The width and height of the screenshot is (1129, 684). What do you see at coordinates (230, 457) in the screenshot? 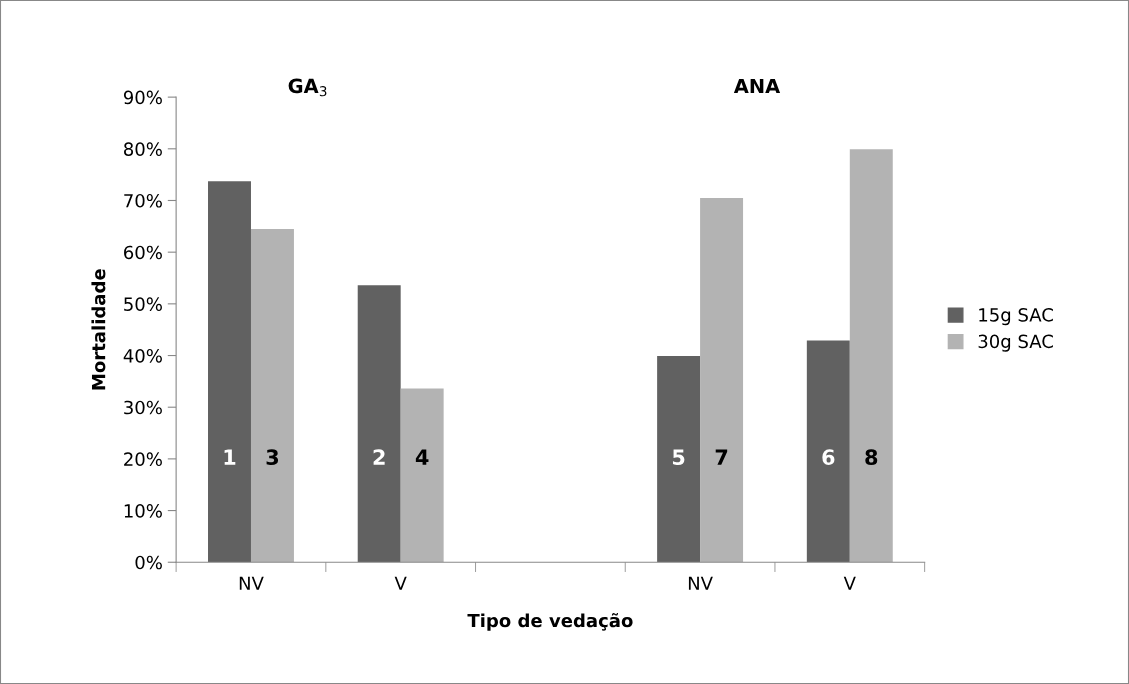
I see `annotation: 1` at bounding box center [230, 457].